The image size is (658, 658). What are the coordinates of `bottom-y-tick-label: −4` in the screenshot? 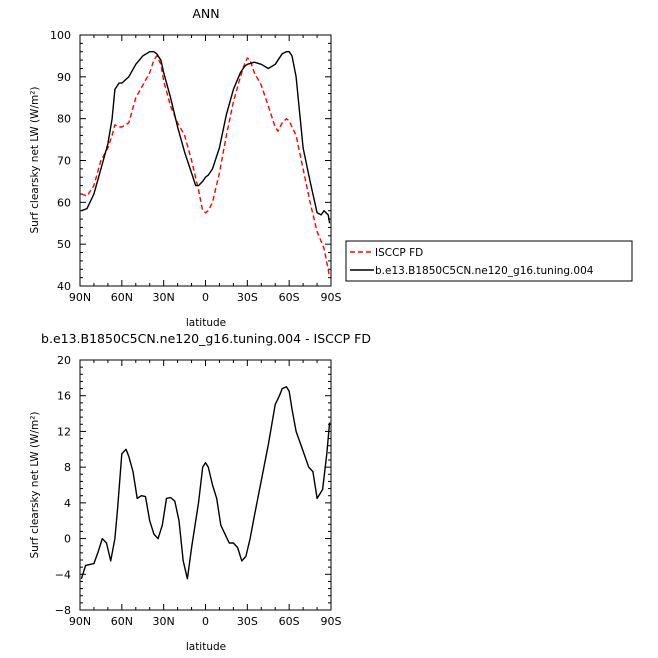 It's located at (63, 574).